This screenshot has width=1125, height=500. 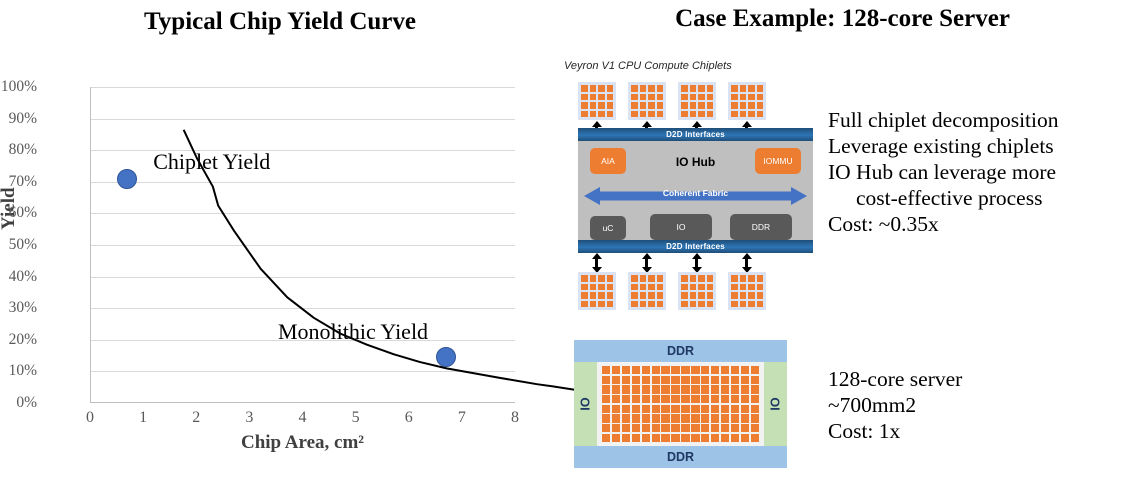 What do you see at coordinates (646, 270) in the screenshot?
I see `arrow-down-icon` at bounding box center [646, 270].